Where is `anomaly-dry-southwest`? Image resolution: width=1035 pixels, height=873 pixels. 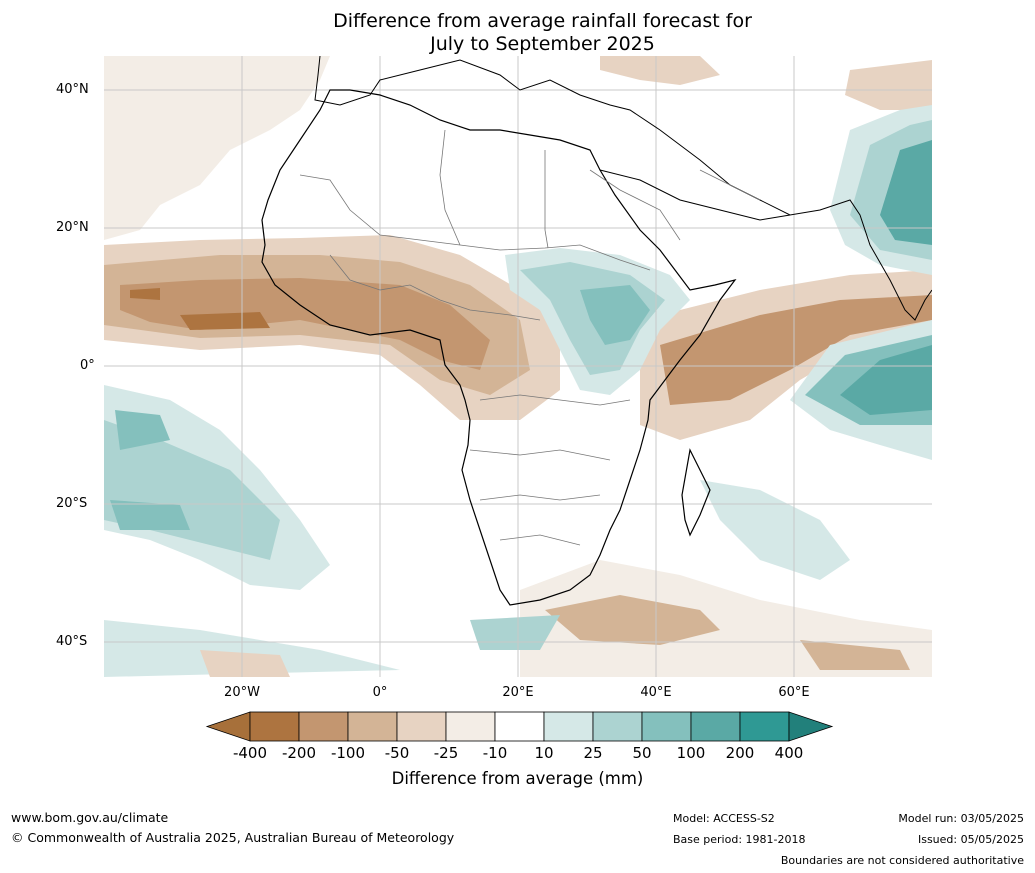 anomaly-dry-southwest is located at coordinates (245, 663).